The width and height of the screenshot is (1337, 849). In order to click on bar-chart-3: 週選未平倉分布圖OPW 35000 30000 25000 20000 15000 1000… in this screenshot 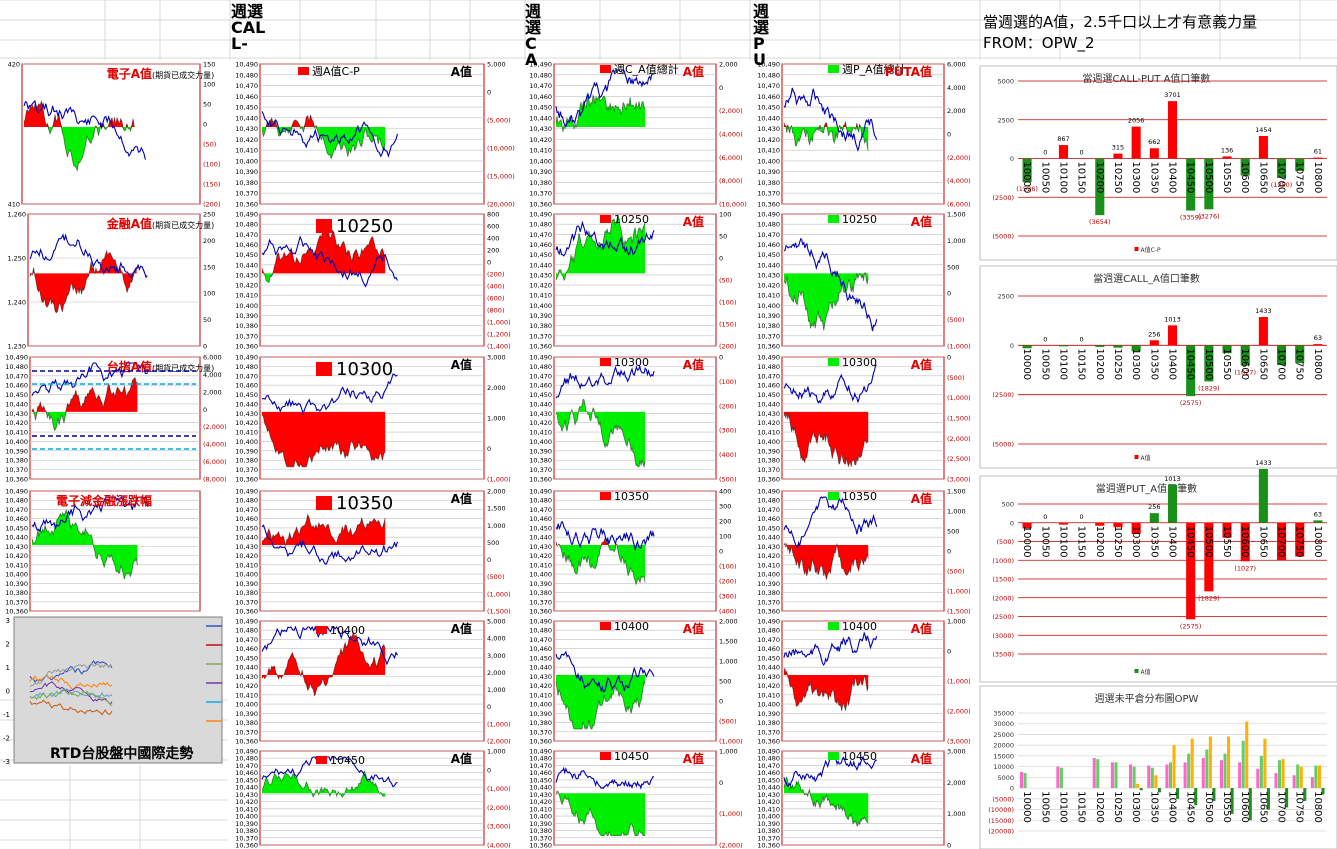, I will do `click(1158, 767)`.